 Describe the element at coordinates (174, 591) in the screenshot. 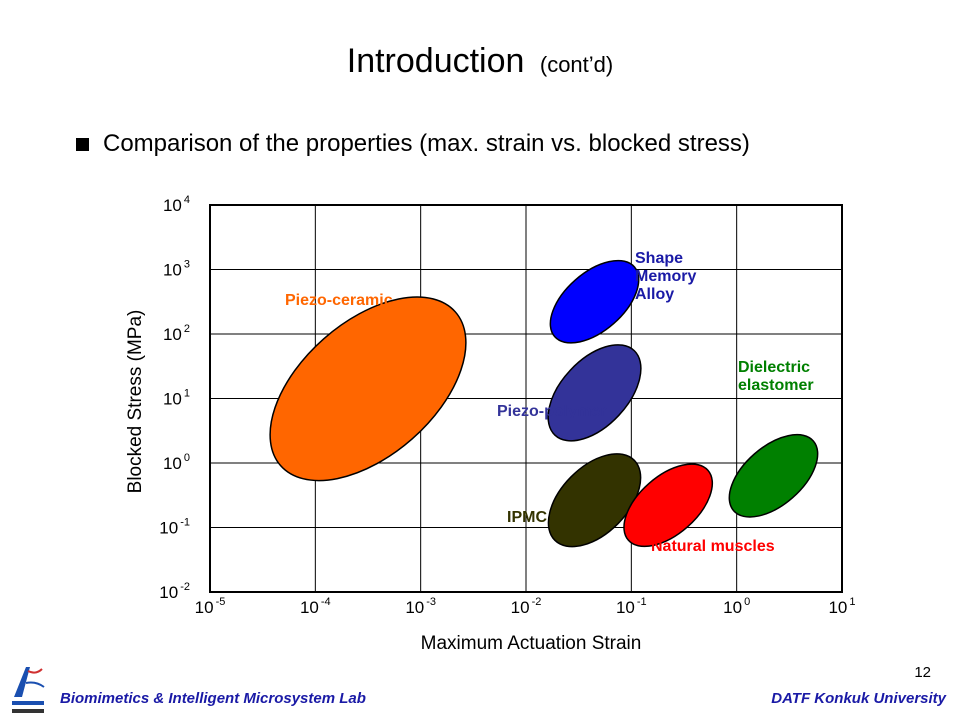

I see `y-tick-label: 10 -2` at that location.